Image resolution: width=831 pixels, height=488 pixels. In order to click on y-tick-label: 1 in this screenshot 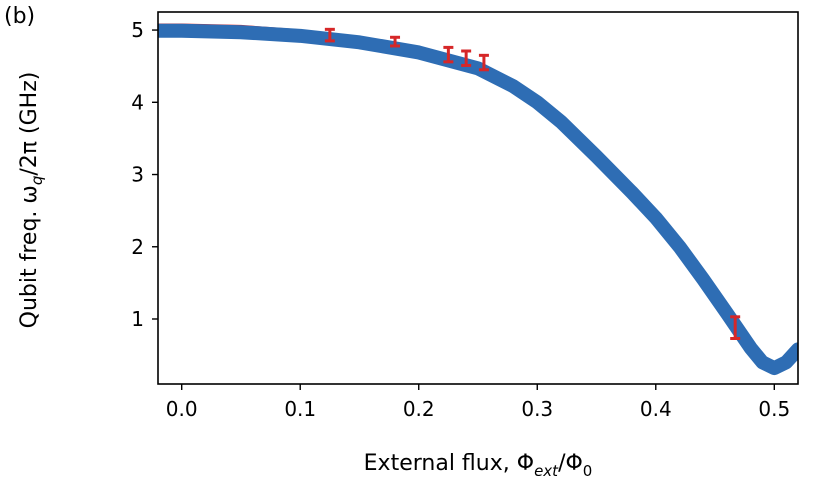, I will do `click(137, 319)`.